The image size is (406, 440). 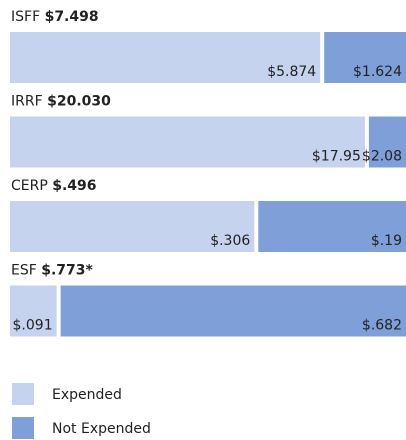 I want to click on value-label: $2.08, so click(x=382, y=157).